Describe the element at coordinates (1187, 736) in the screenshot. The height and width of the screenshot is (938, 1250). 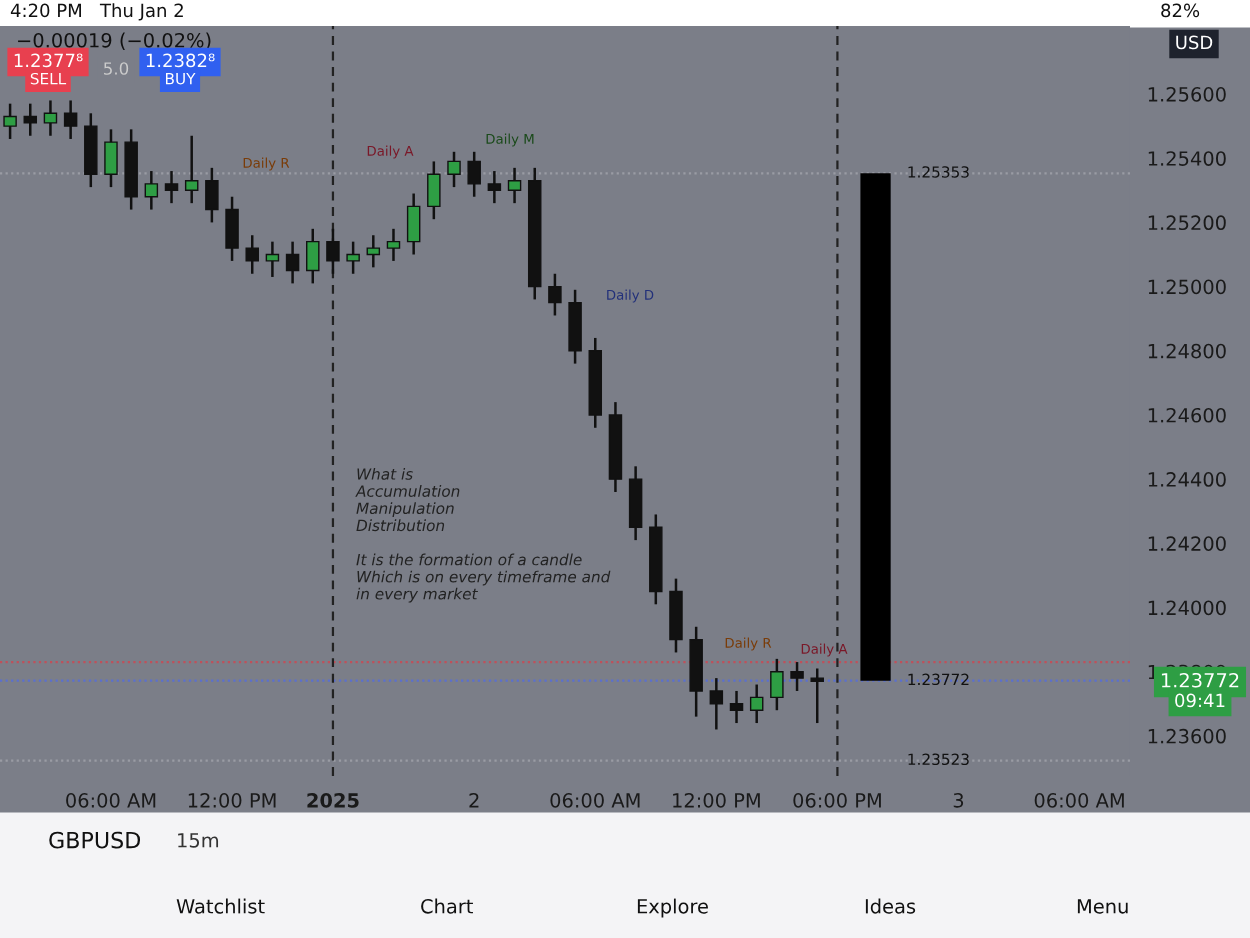
I see `y-tick-label: 1.23600` at that location.